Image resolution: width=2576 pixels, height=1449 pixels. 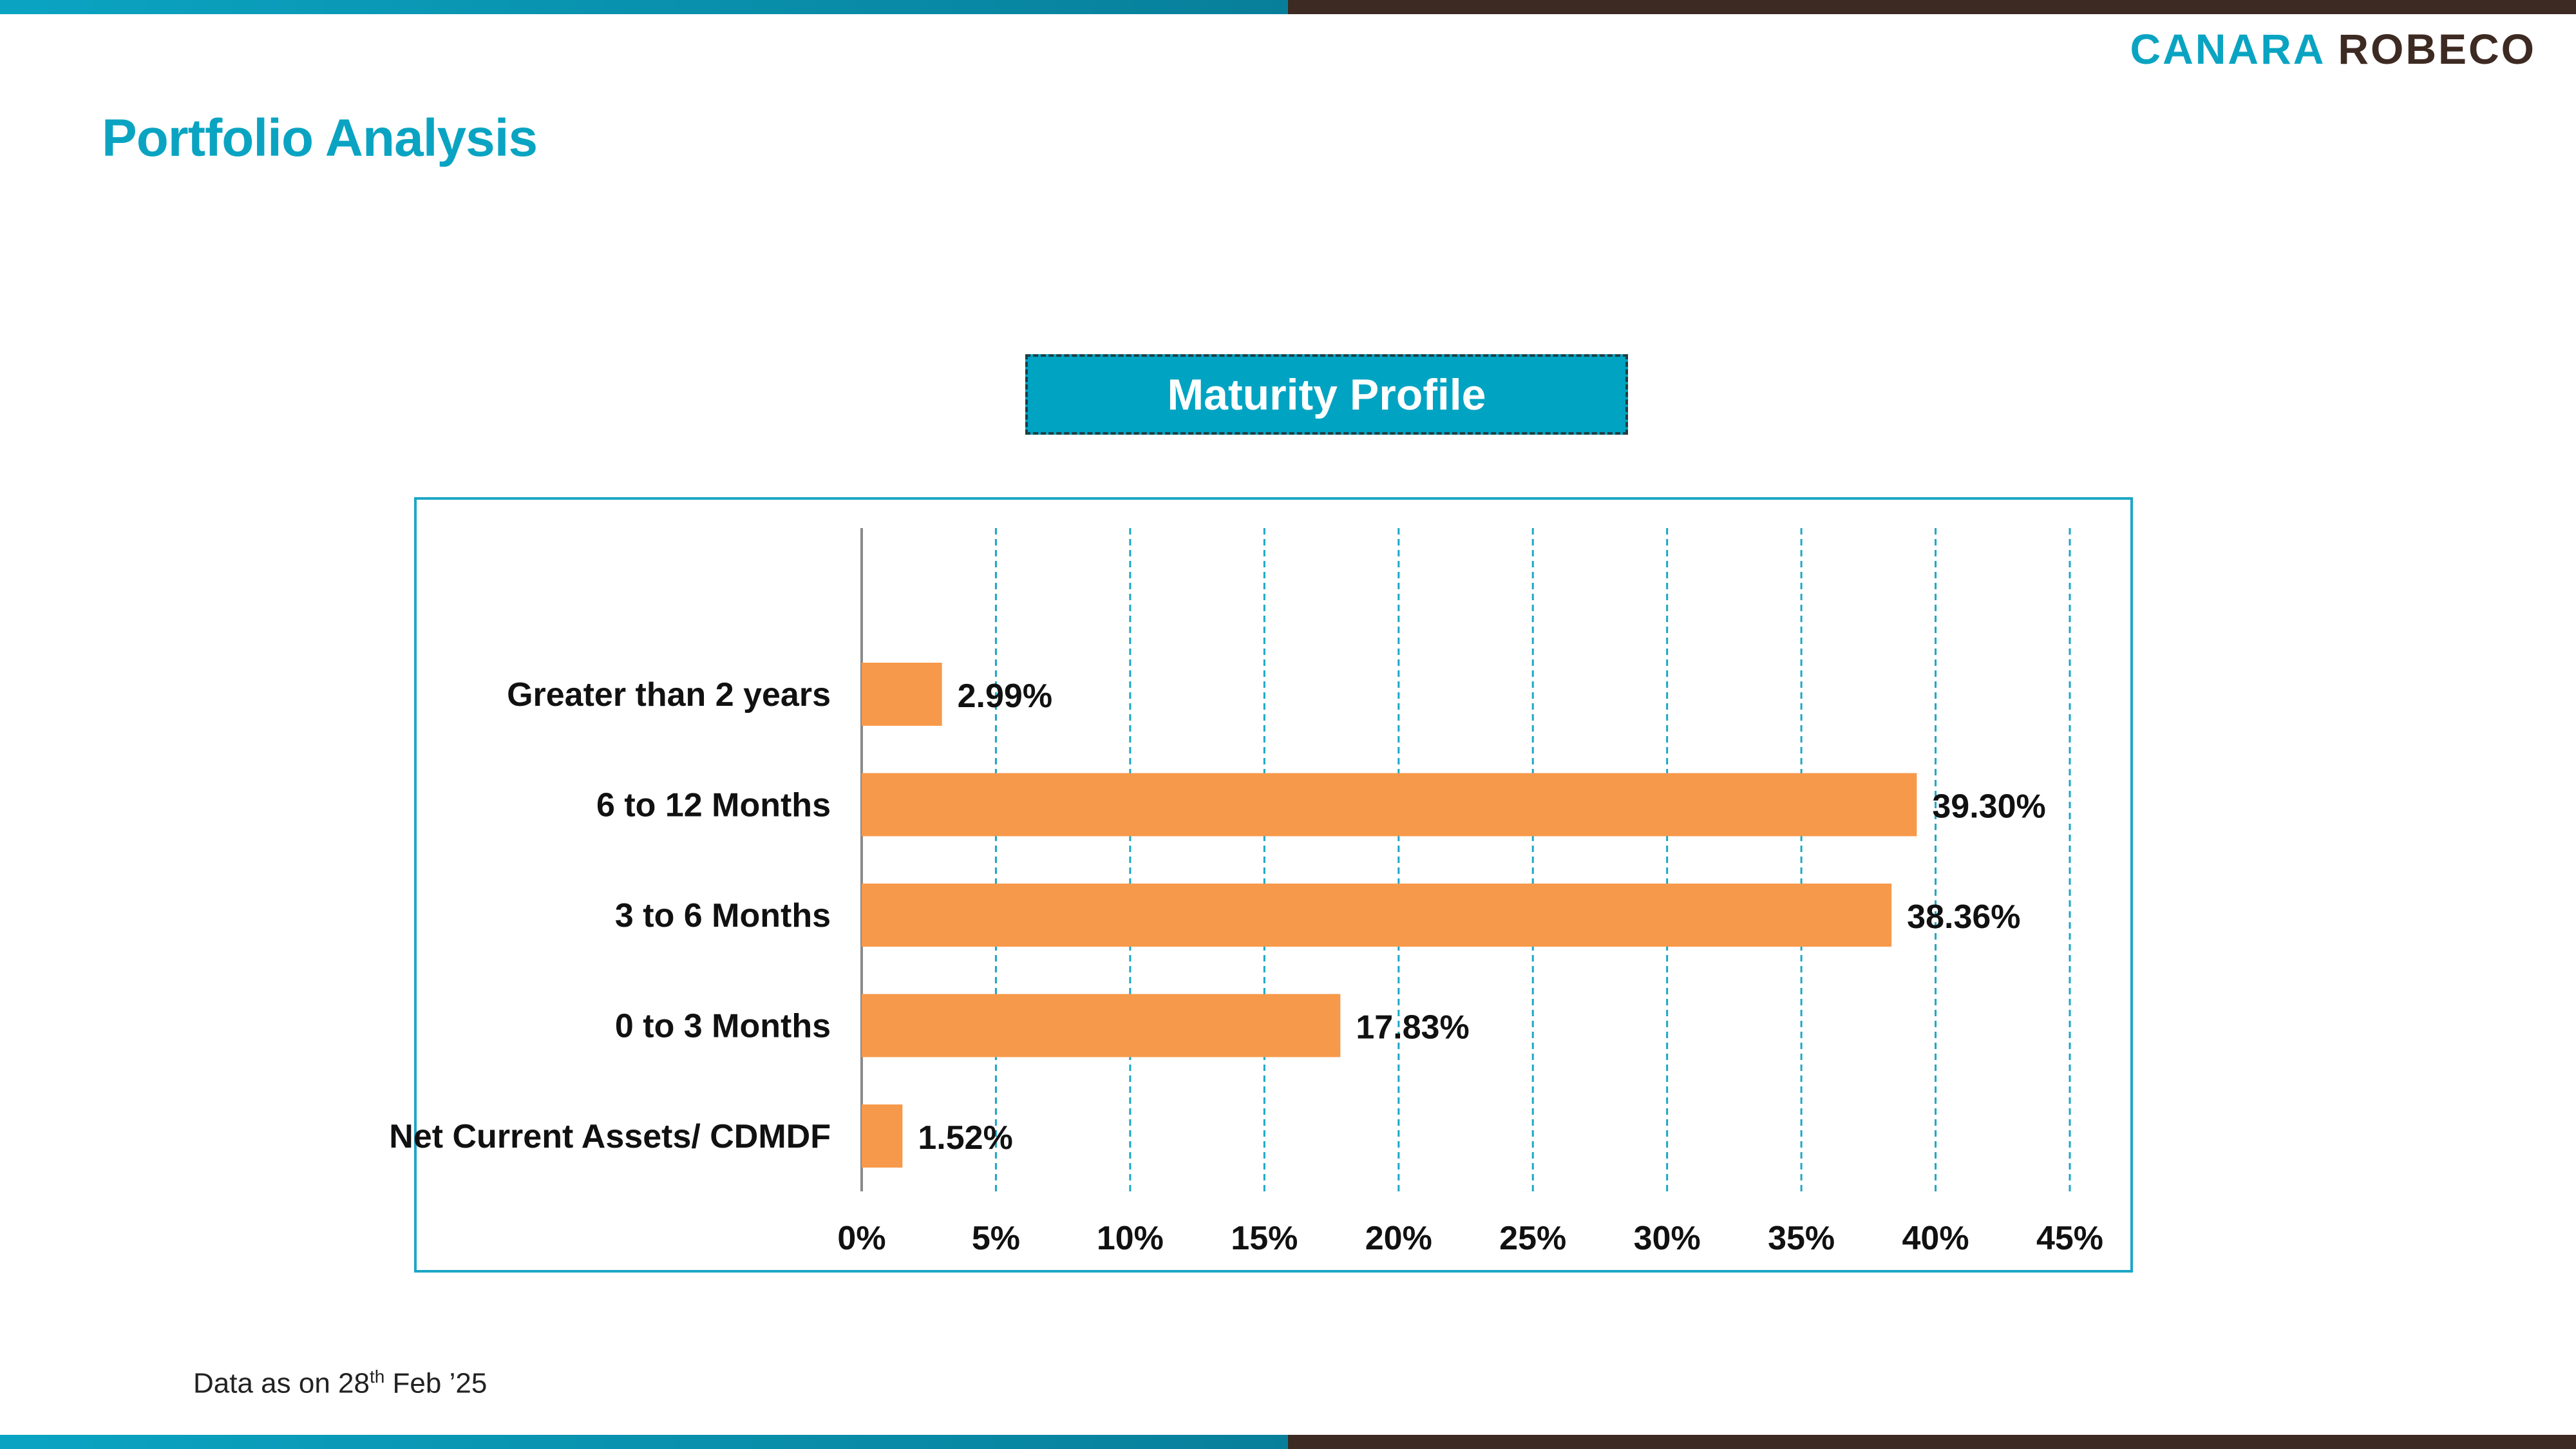 I want to click on x-tick-label-15: 15%, so click(x=1264, y=1238).